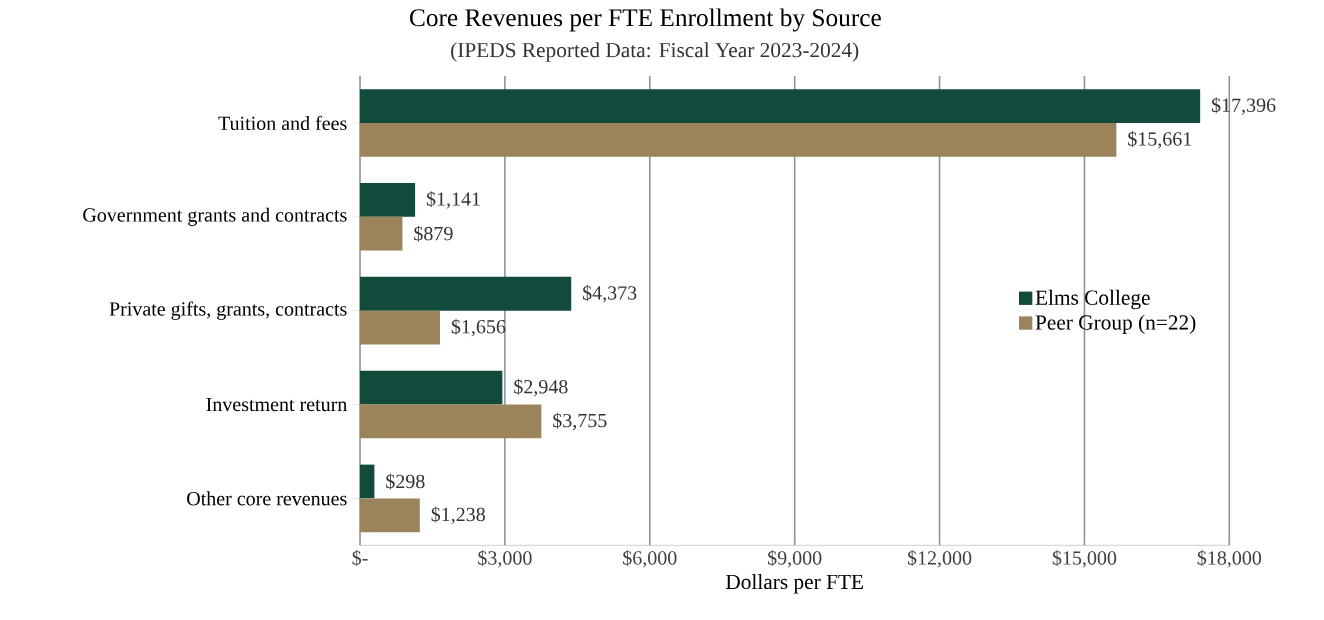 The height and width of the screenshot is (620, 1324). Describe the element at coordinates (580, 421) in the screenshot. I see `data-label: $3,755` at that location.